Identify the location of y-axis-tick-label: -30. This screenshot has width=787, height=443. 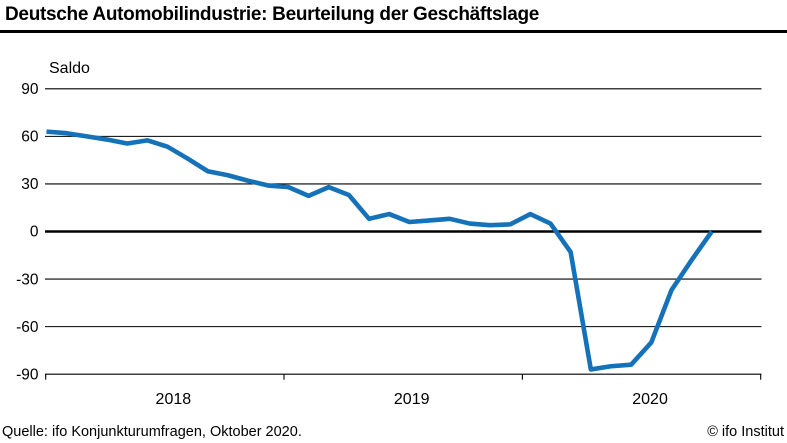
(27, 279).